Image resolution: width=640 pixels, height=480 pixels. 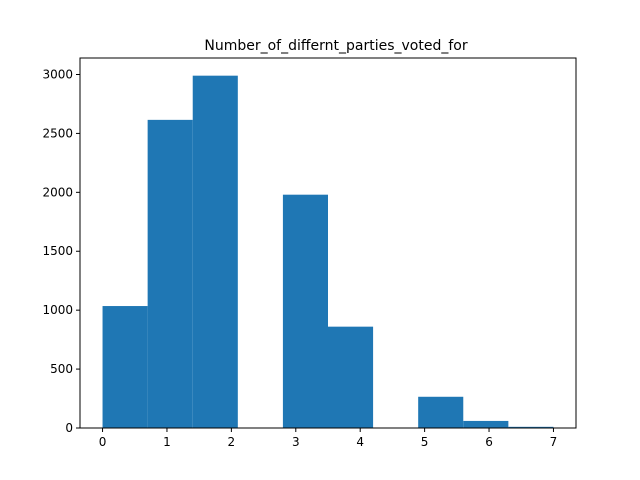 What do you see at coordinates (335, 46) in the screenshot?
I see `chart-title: Number_of_differnt_parties_voted_for` at bounding box center [335, 46].